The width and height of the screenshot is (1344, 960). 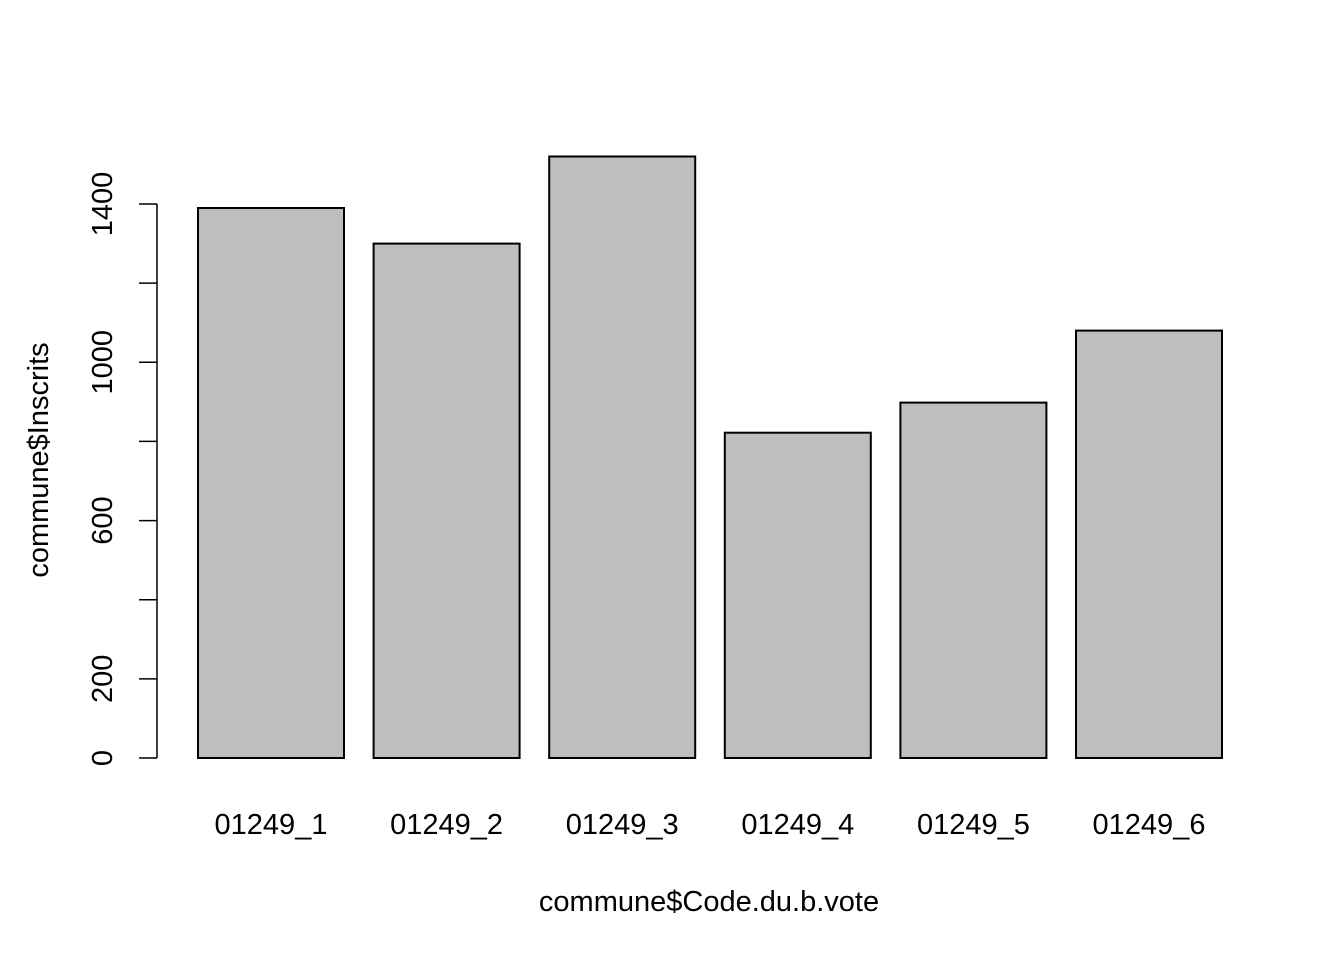 What do you see at coordinates (103, 679) in the screenshot?
I see `y-tick-label: 200` at bounding box center [103, 679].